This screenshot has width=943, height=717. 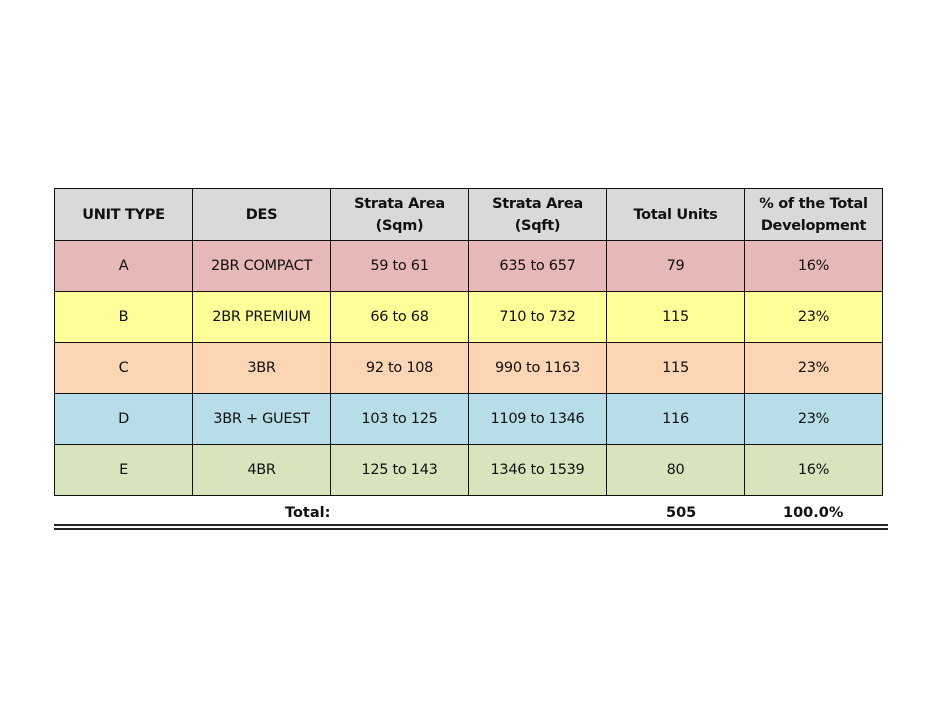 What do you see at coordinates (471, 527) in the screenshot?
I see `double-underline` at bounding box center [471, 527].